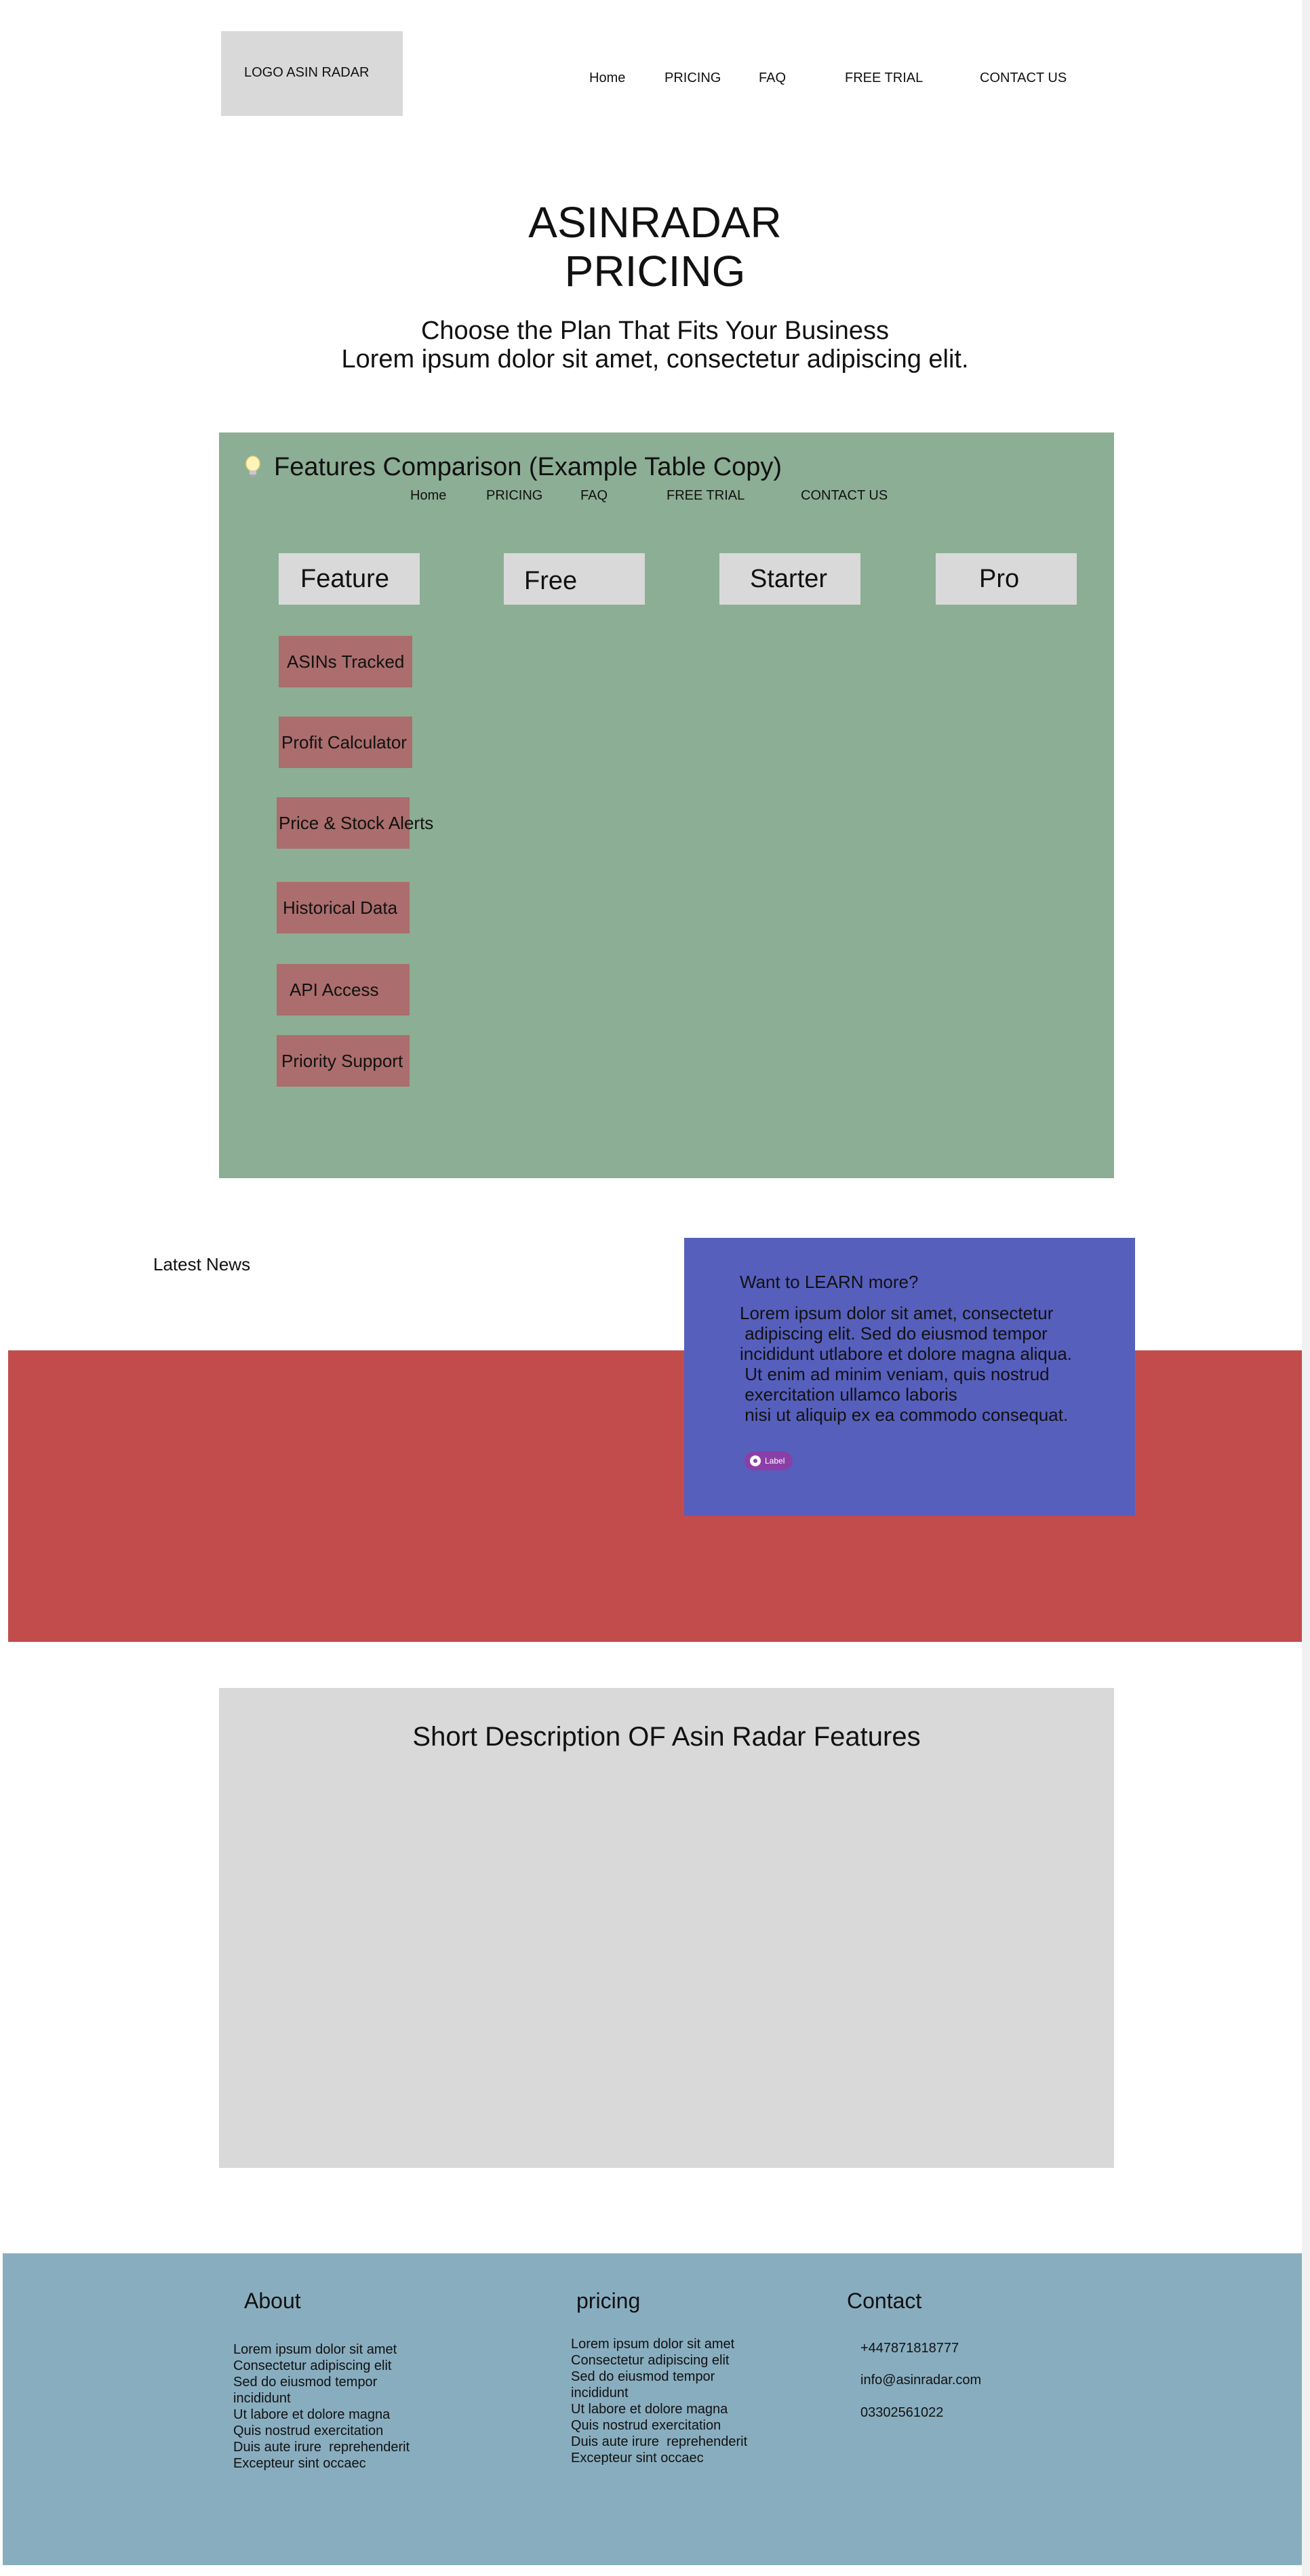 The width and height of the screenshot is (1310, 2576). What do you see at coordinates (514, 495) in the screenshot?
I see `inner-nav-pricing: PRICING` at bounding box center [514, 495].